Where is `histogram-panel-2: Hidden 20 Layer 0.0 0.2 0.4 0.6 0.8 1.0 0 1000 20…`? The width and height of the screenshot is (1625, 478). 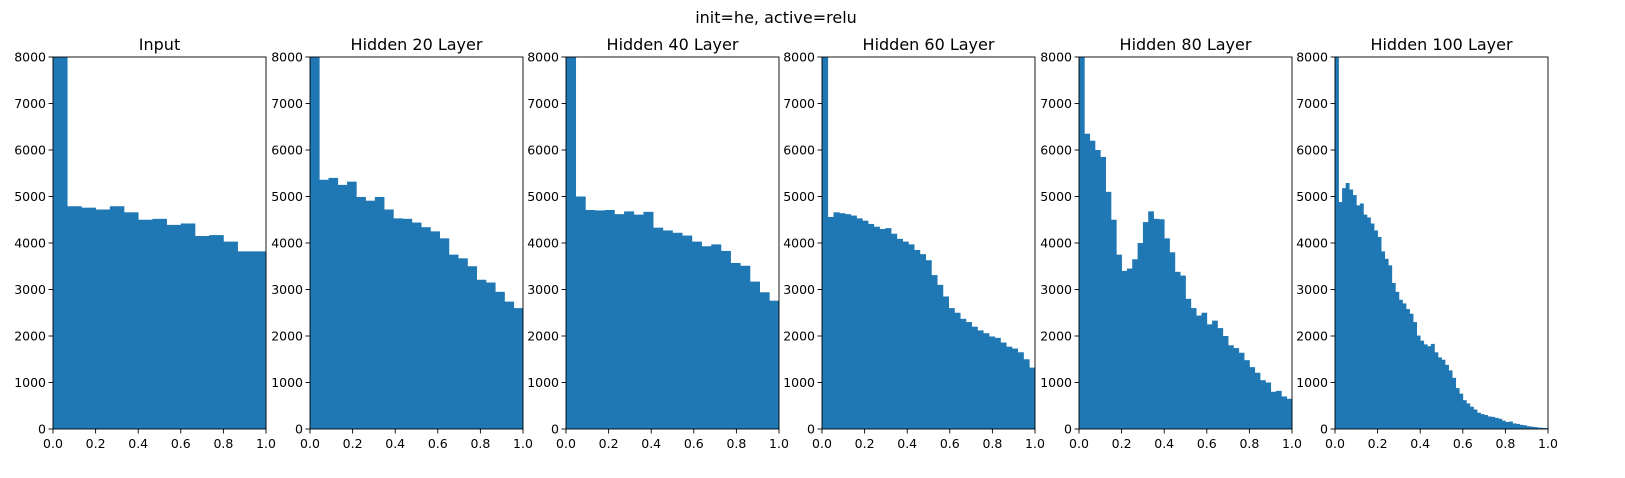 histogram-panel-2: Hidden 20 Layer 0.0 0.2 0.4 0.6 0.8 1.0 0 1000 20… is located at coordinates (402, 243).